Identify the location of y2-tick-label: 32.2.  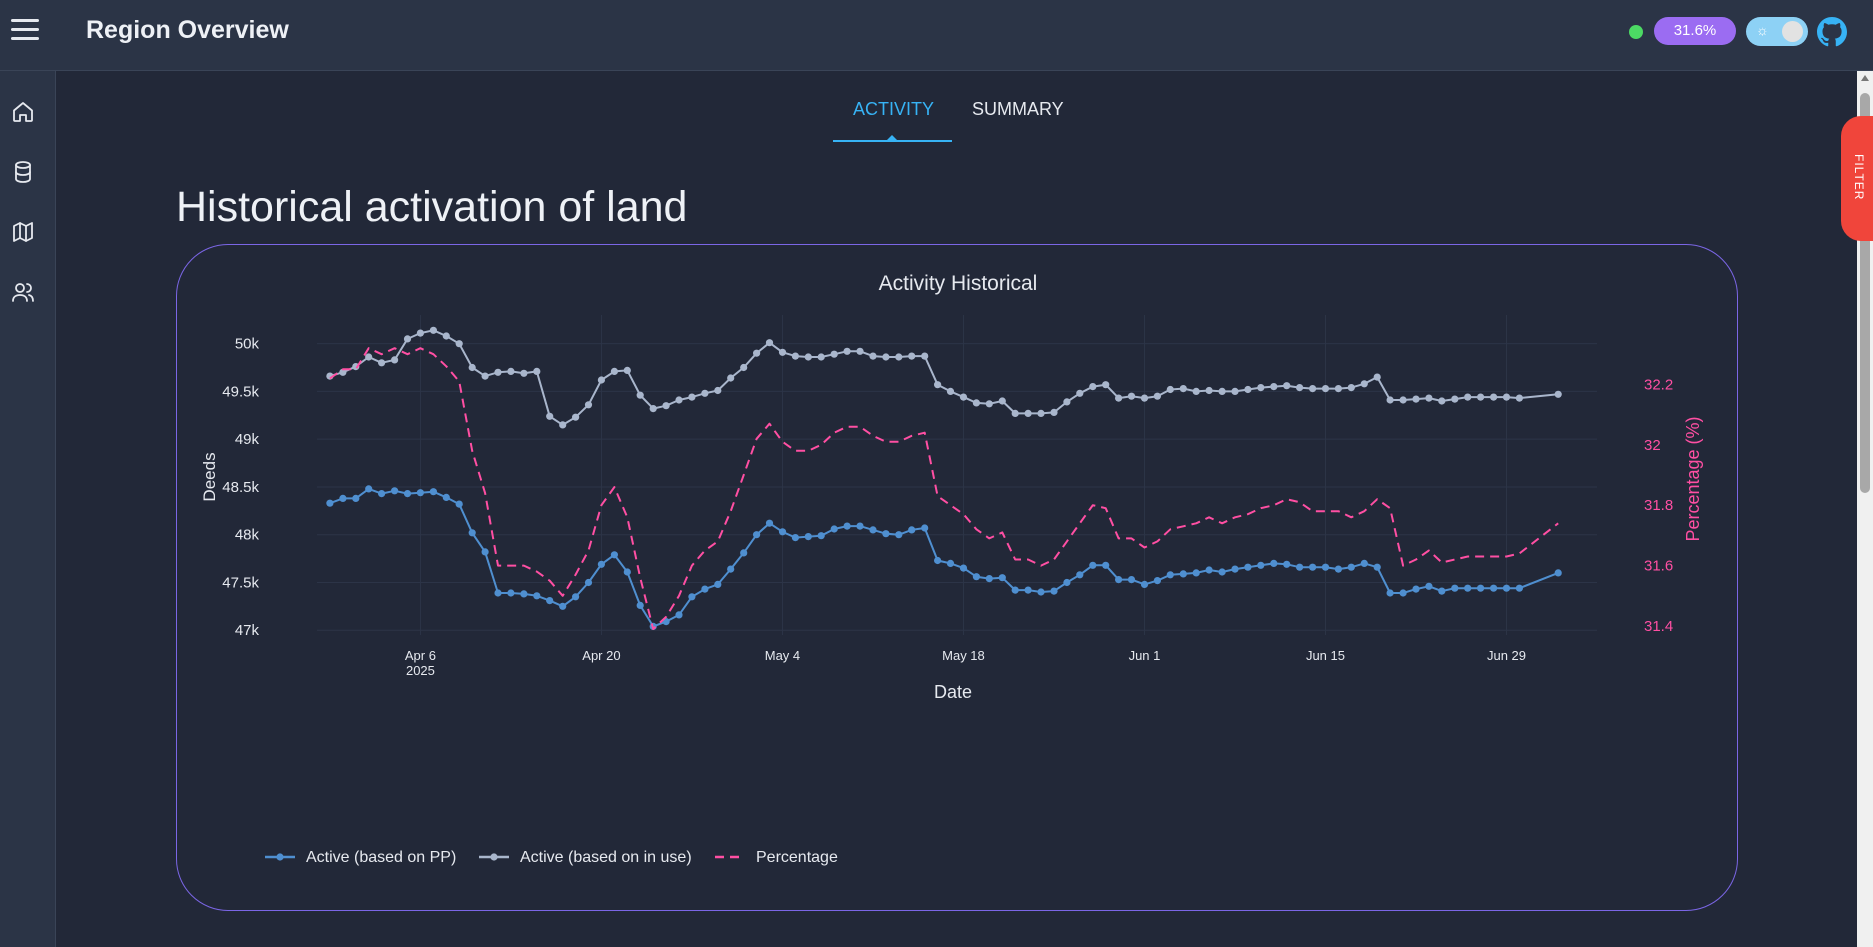
(1658, 384).